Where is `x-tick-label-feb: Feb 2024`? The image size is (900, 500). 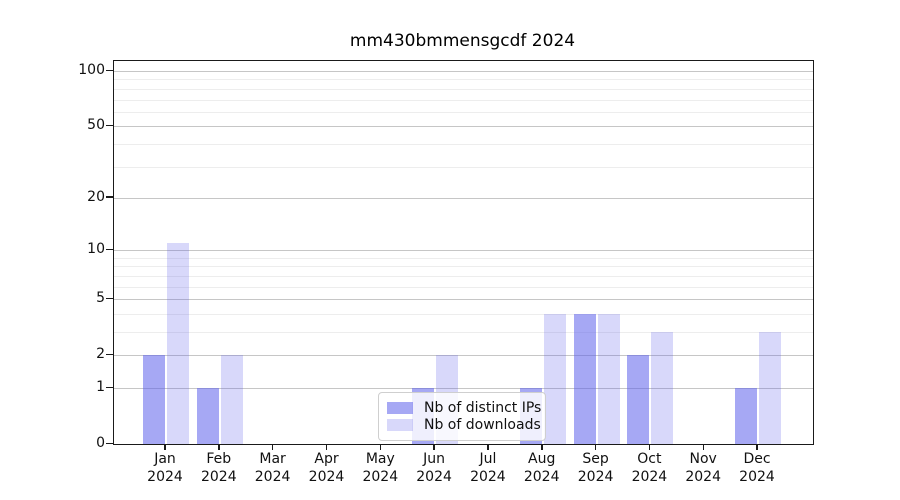
x-tick-label-feb: Feb 2024 is located at coordinates (218, 468).